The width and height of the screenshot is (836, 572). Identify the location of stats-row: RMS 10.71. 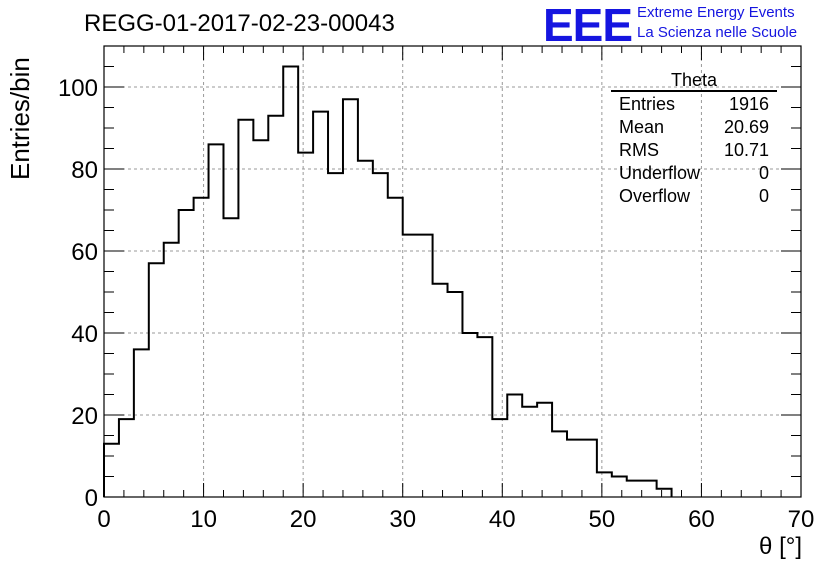
(694, 150).